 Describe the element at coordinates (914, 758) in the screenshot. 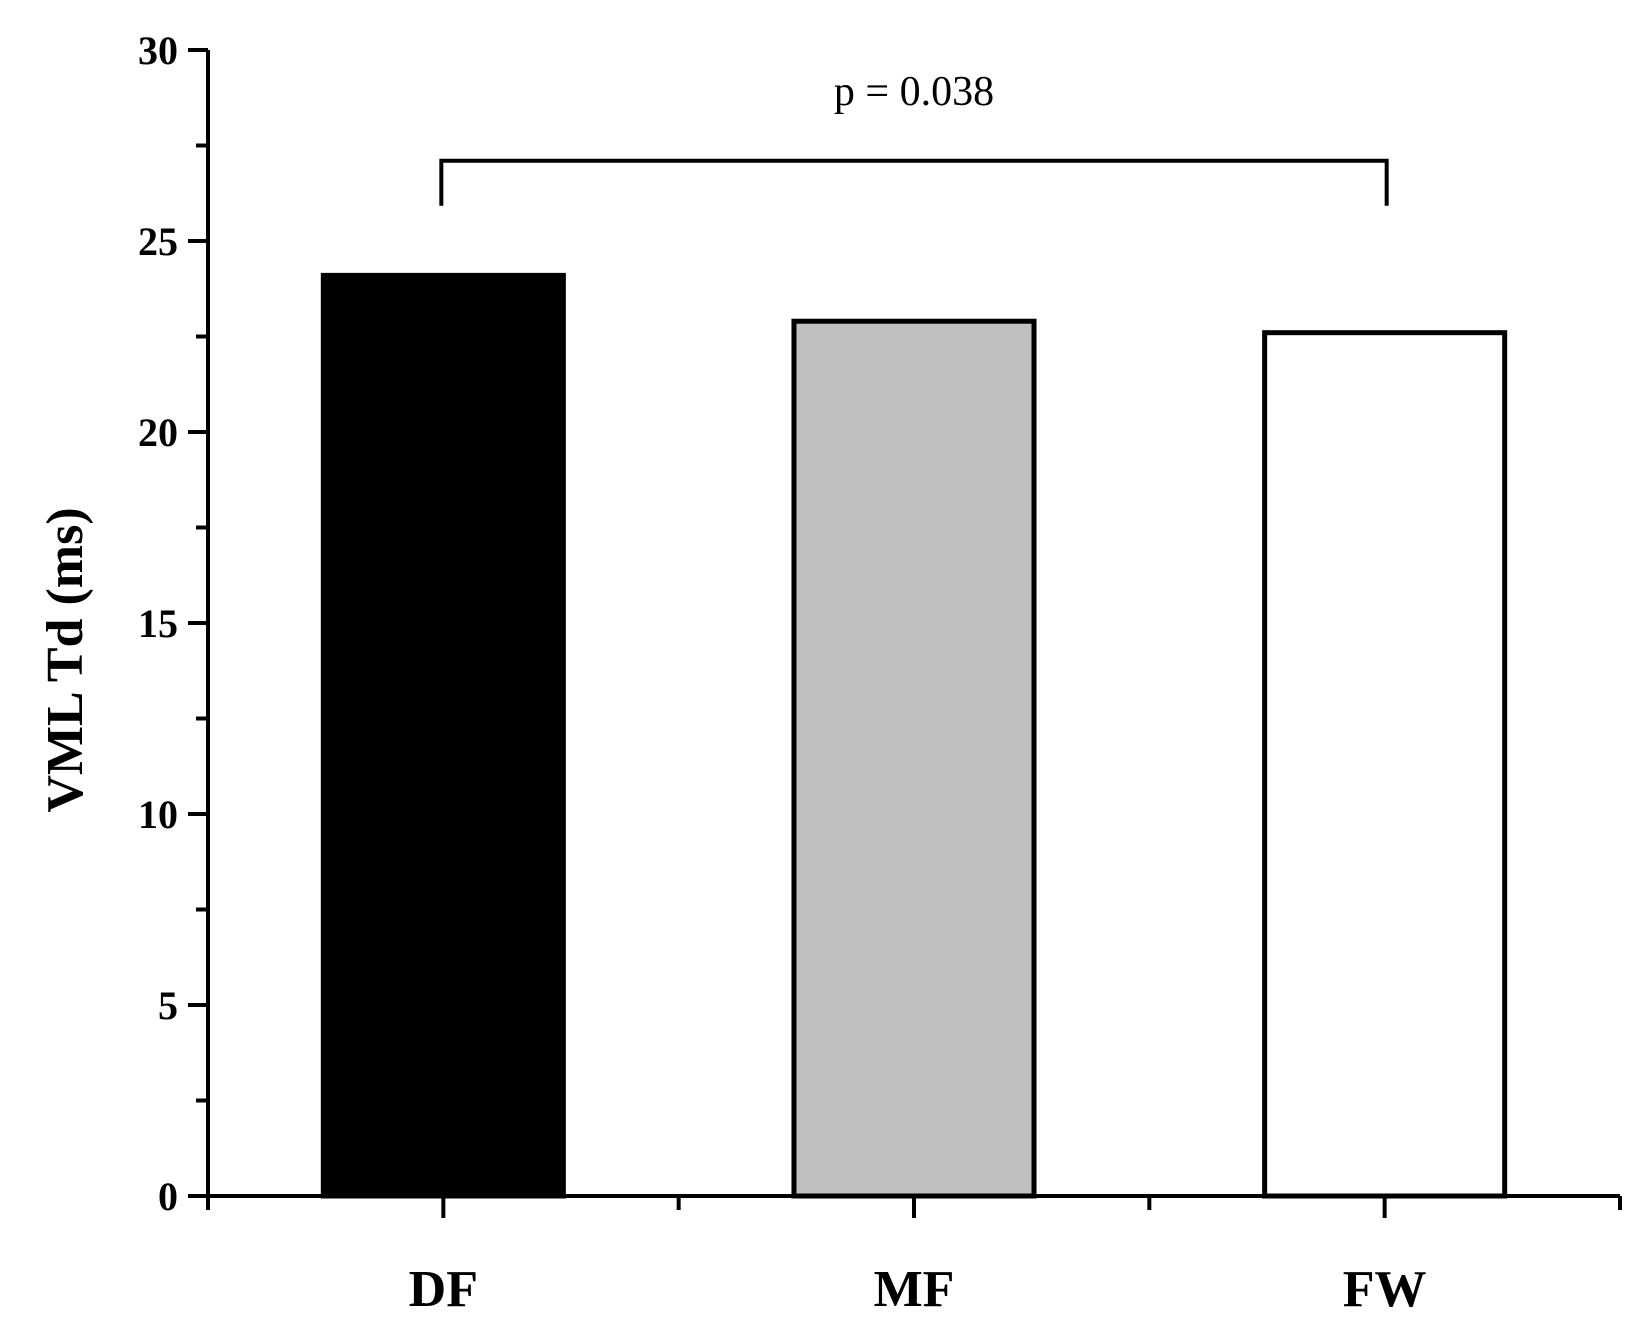

I see `bar-mf` at that location.